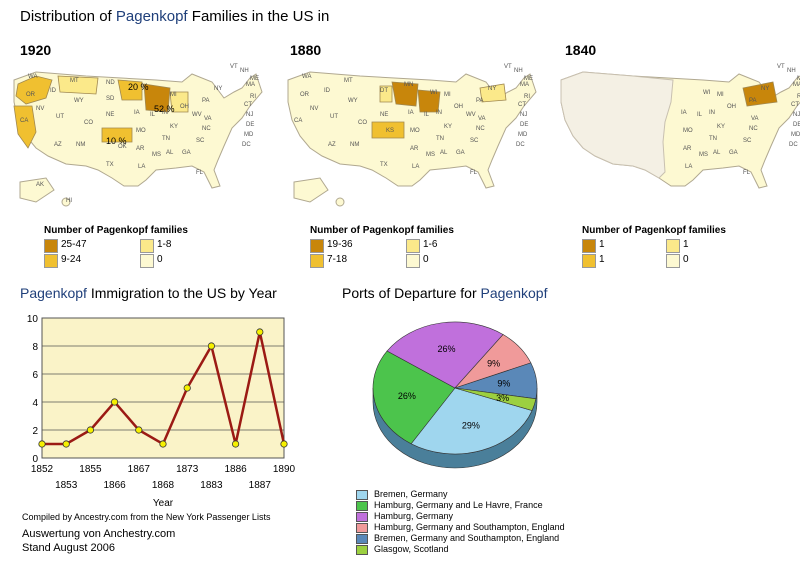 The height and width of the screenshot is (567, 800). Describe the element at coordinates (284, 469) in the screenshot. I see `x-tick-label: 1890` at that location.